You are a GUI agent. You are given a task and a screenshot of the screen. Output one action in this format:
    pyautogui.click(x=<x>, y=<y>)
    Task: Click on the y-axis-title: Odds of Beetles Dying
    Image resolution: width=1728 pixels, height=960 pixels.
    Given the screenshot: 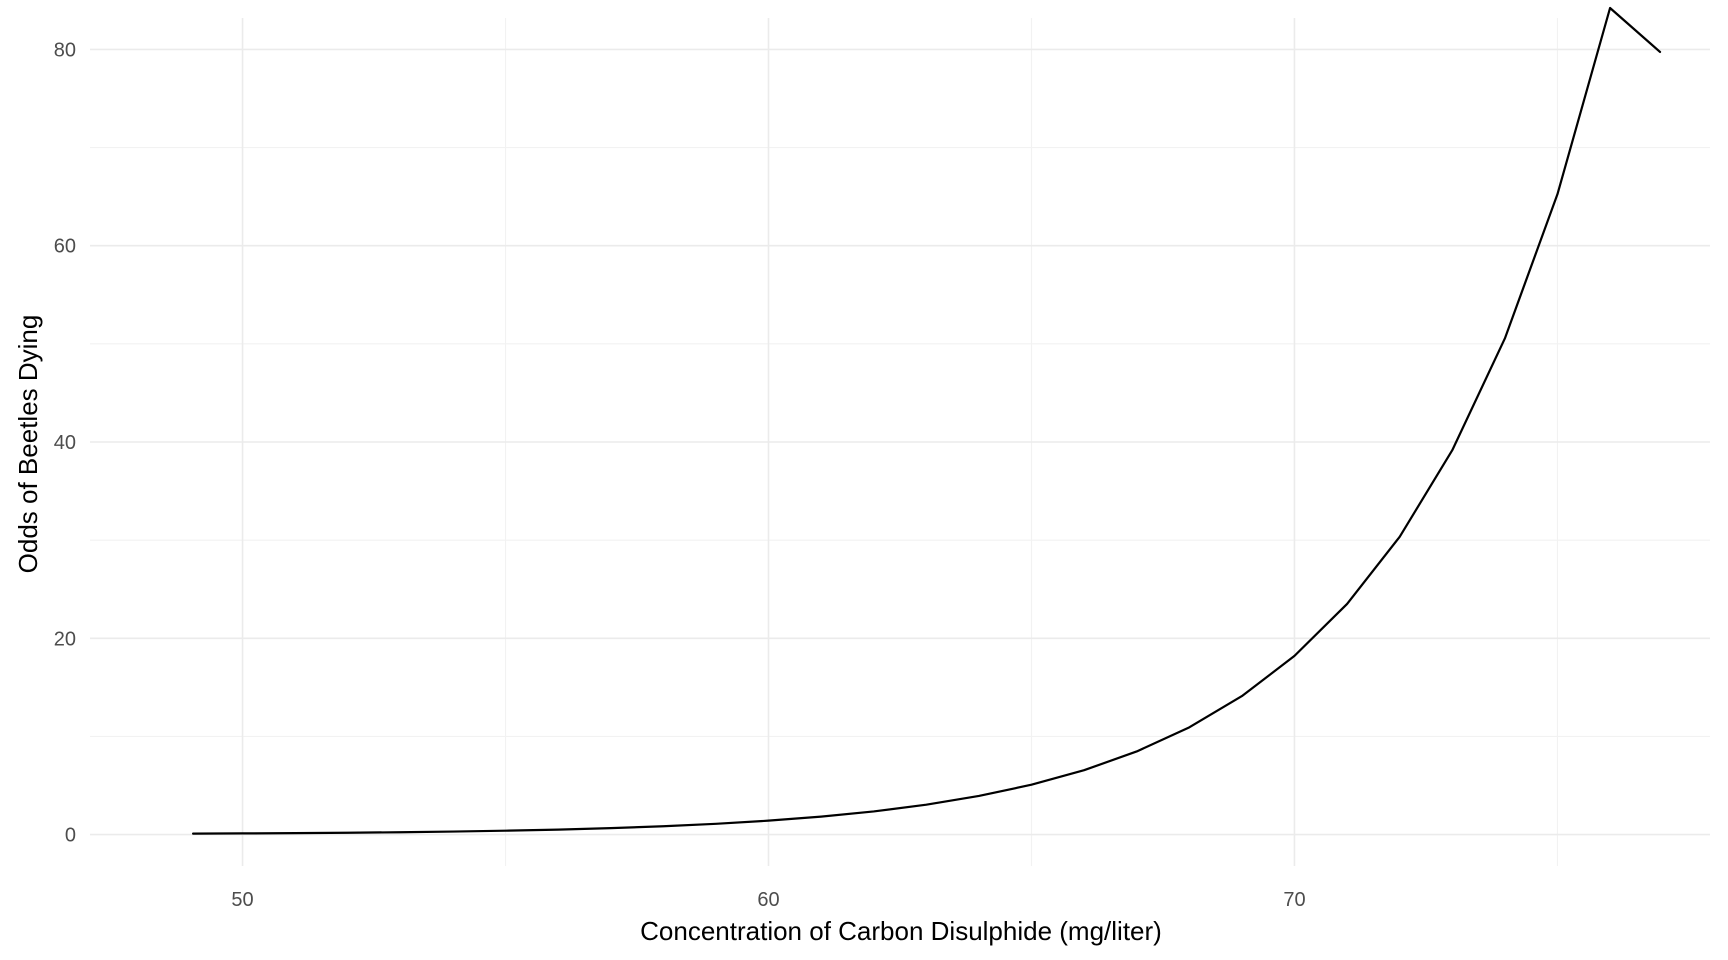 What is the action you would take?
    pyautogui.click(x=28, y=444)
    